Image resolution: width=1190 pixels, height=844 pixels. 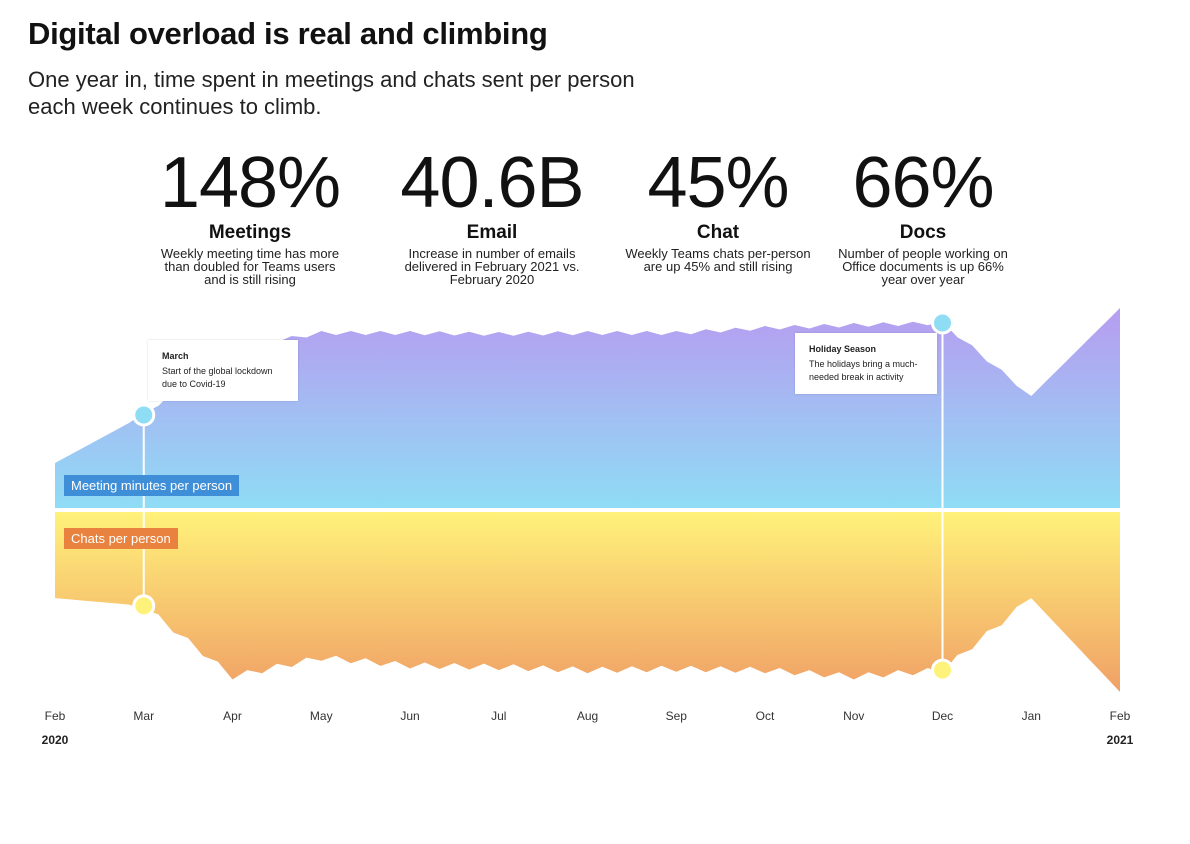 I want to click on stat-value: 40.6B, so click(x=492, y=183).